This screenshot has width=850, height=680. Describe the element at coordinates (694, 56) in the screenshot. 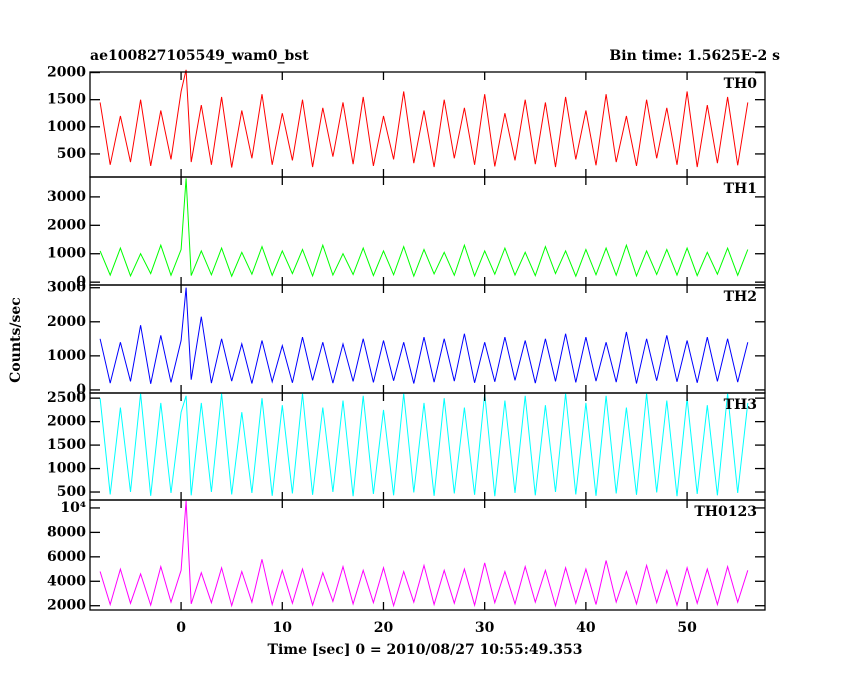

I see `bin-time: Bin time: 1.5625E-2 s` at that location.